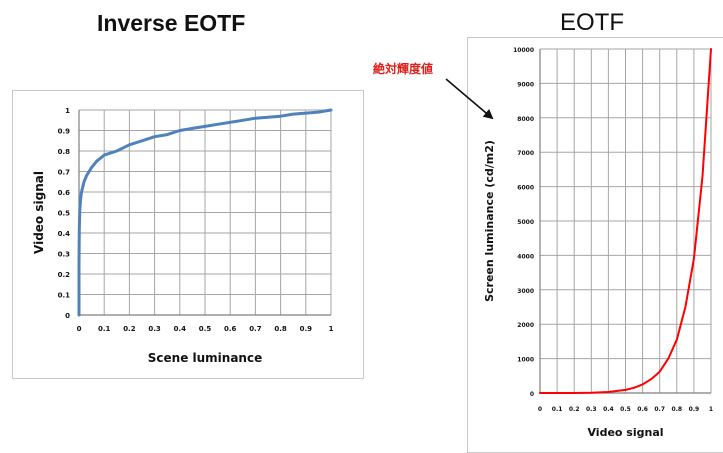 This screenshot has width=723, height=453. Describe the element at coordinates (525, 119) in the screenshot. I see `eotf-y-tick-label: 8000` at that location.